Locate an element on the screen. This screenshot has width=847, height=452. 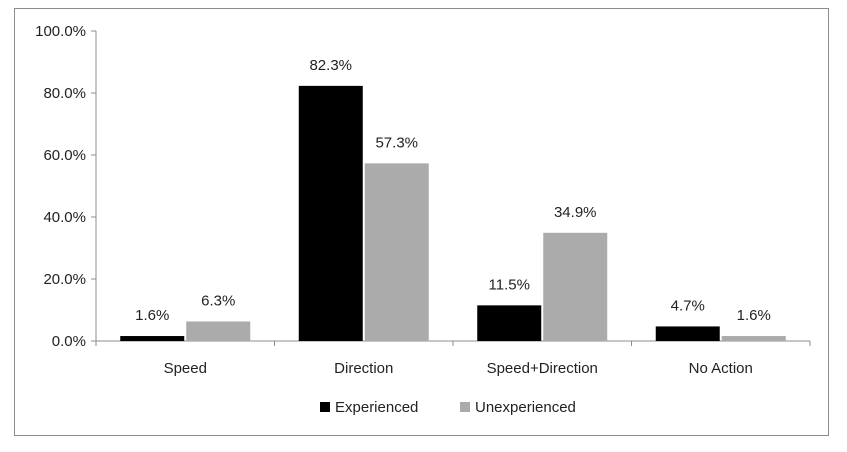
legend-swatch-experienced is located at coordinates (325, 407).